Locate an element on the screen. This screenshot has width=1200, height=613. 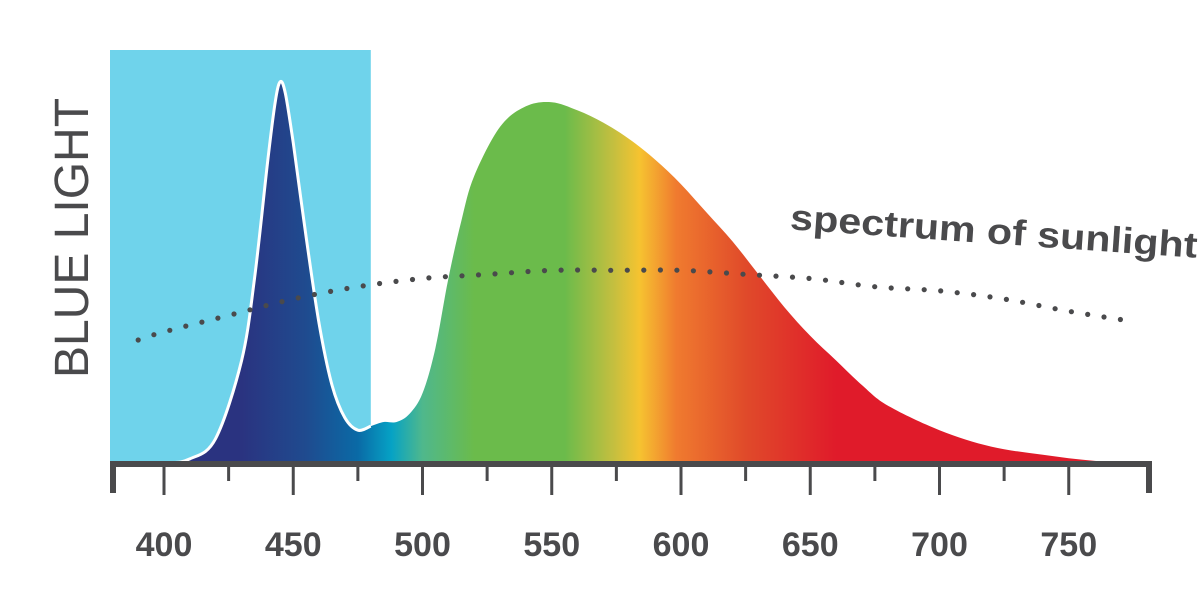
x-tick-labels: 400 450 500 550 600 650 700 750 is located at coordinates (616, 545).